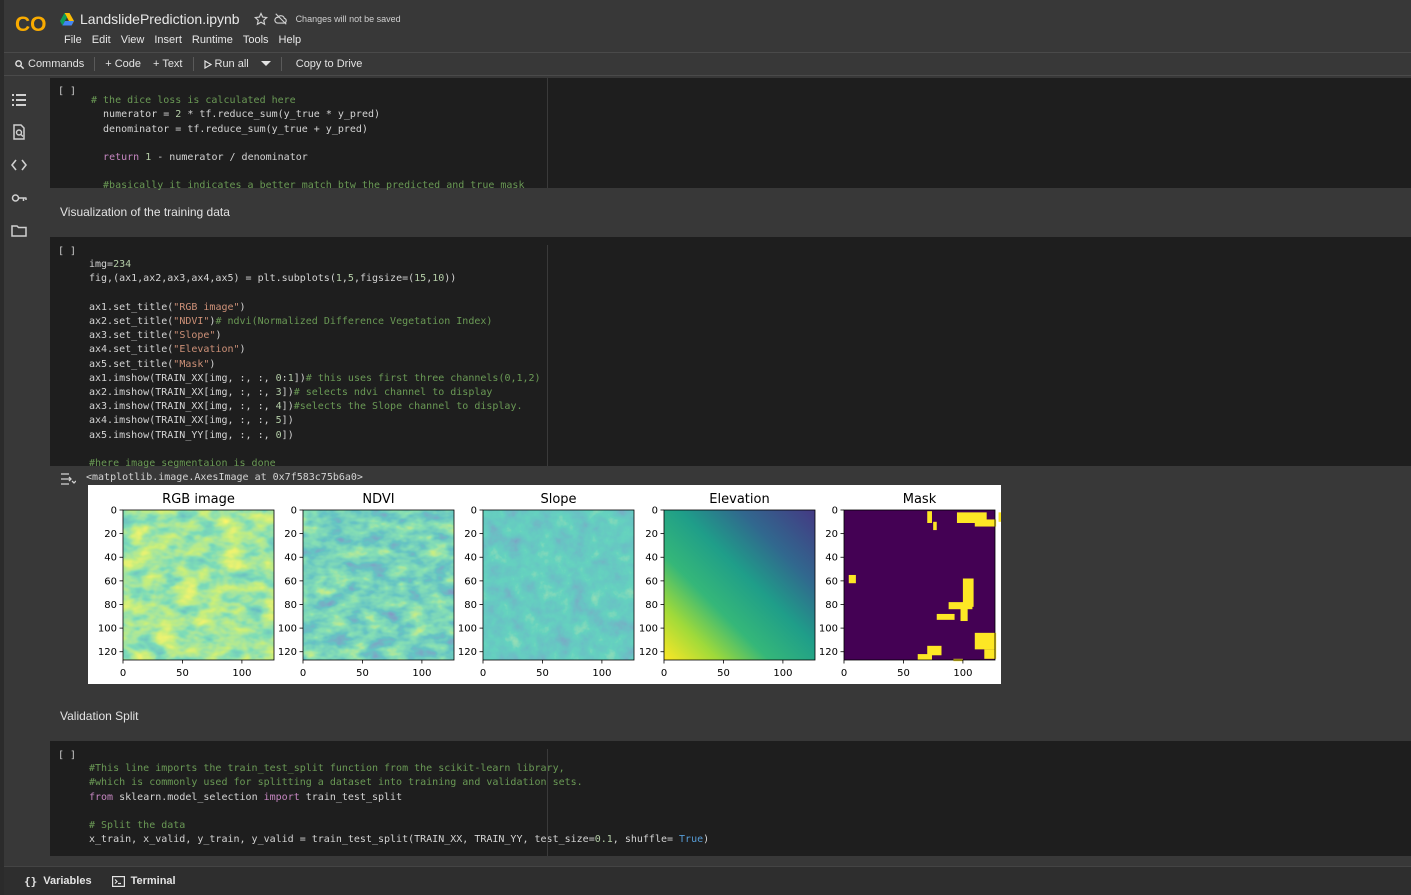  Describe the element at coordinates (56, 64) in the screenshot. I see `commands-label: Commands` at that location.